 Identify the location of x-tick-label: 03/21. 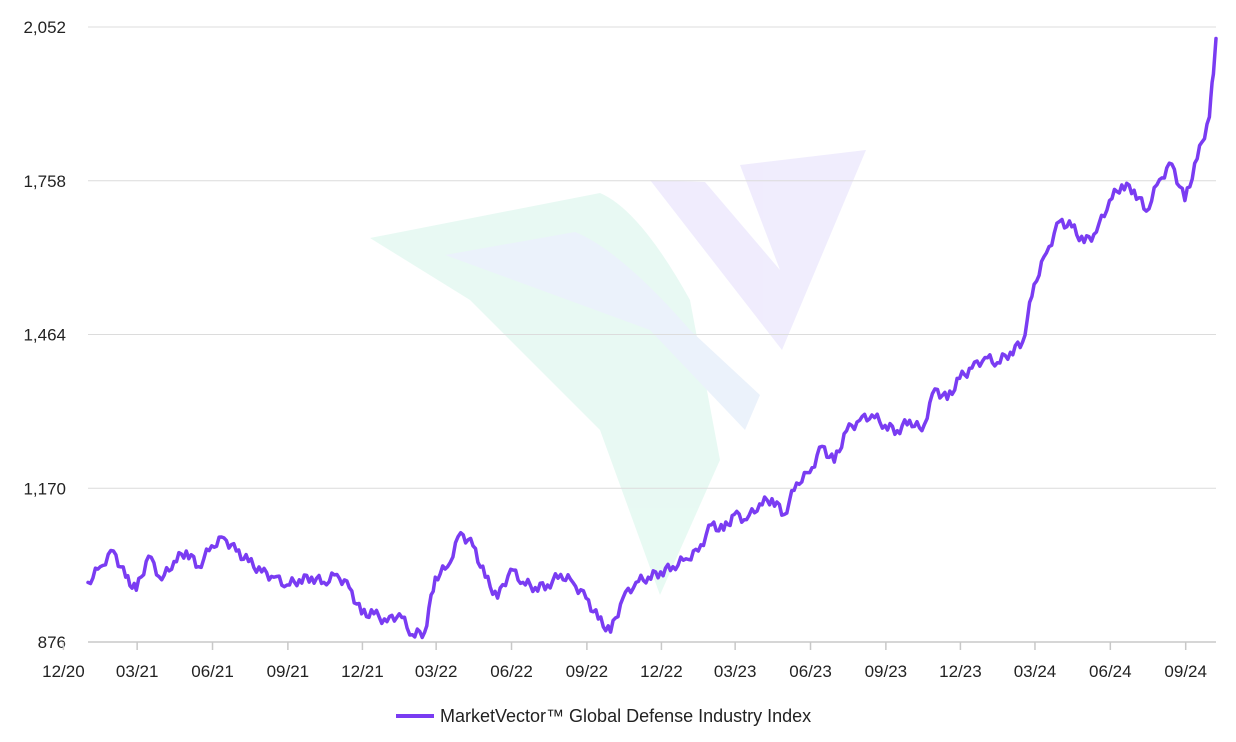
(137, 671).